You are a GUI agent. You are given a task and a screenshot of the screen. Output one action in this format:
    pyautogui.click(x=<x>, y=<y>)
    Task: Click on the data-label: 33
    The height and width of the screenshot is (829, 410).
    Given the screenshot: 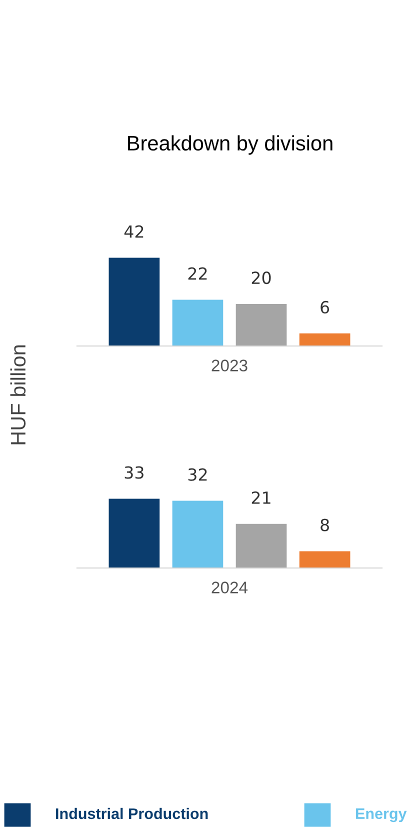 What is the action you would take?
    pyautogui.click(x=134, y=472)
    